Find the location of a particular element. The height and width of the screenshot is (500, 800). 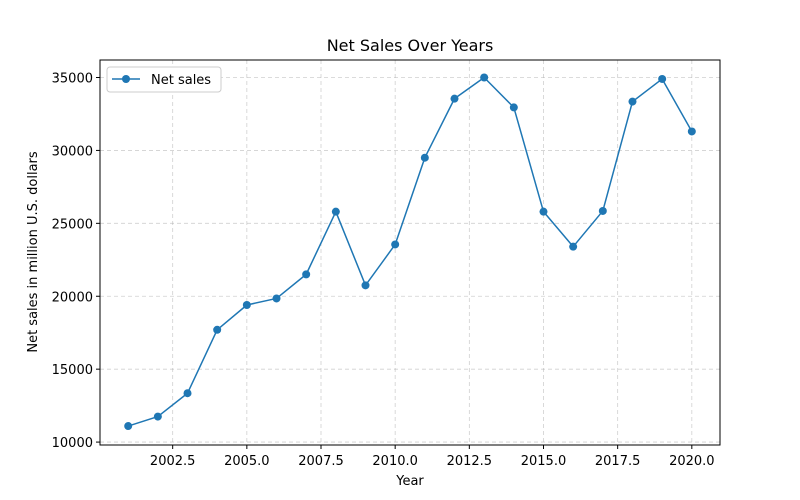

y-tick-label: 20000 is located at coordinates (72, 297).